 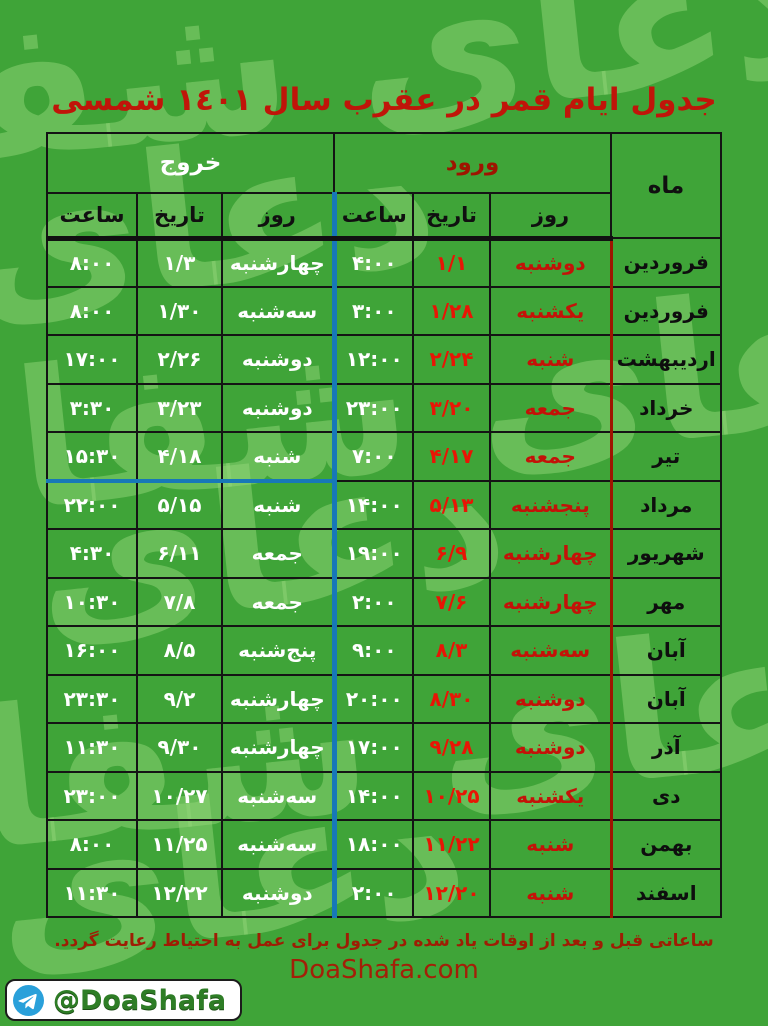 I want to click on table-row: مهر چهارشنبه ۷/۶ ۲:۰۰ جمعه ۷/۸ ۱۰:۳۰, so click(x=384, y=601).